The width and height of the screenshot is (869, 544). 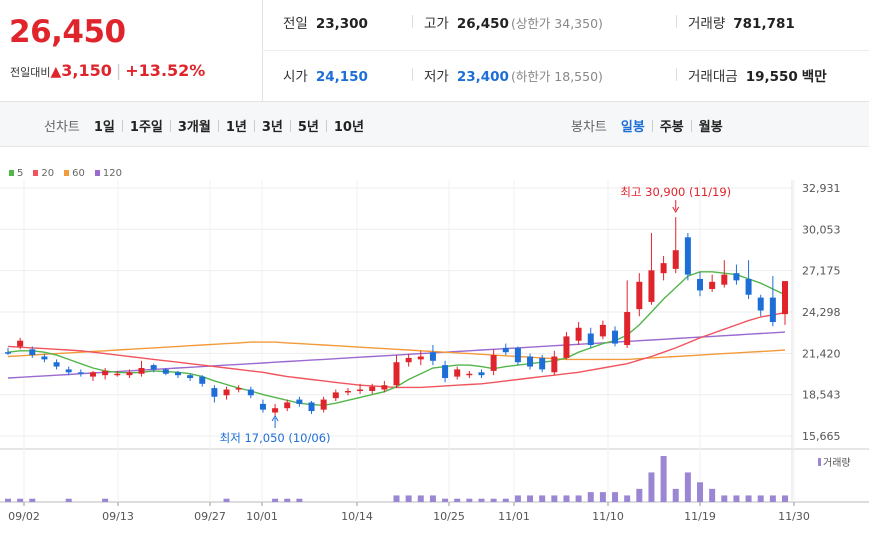 What do you see at coordinates (86, 70) in the screenshot?
I see `change-value: 3,150` at bounding box center [86, 70].